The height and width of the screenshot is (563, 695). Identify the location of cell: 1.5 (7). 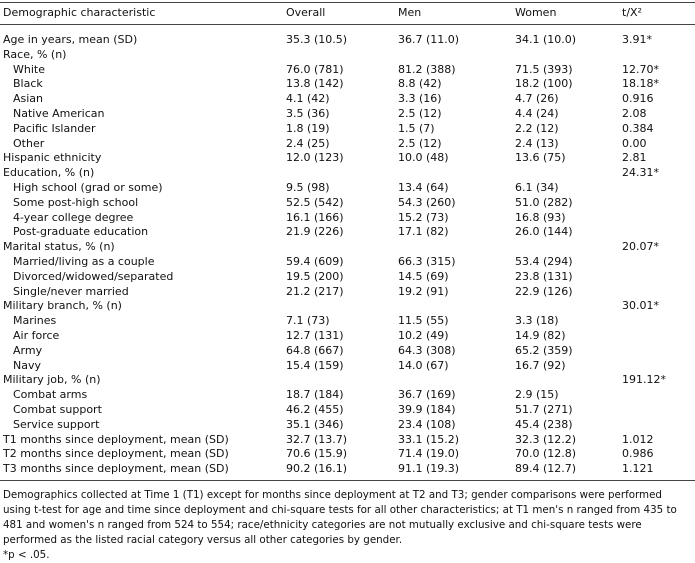
(416, 128).